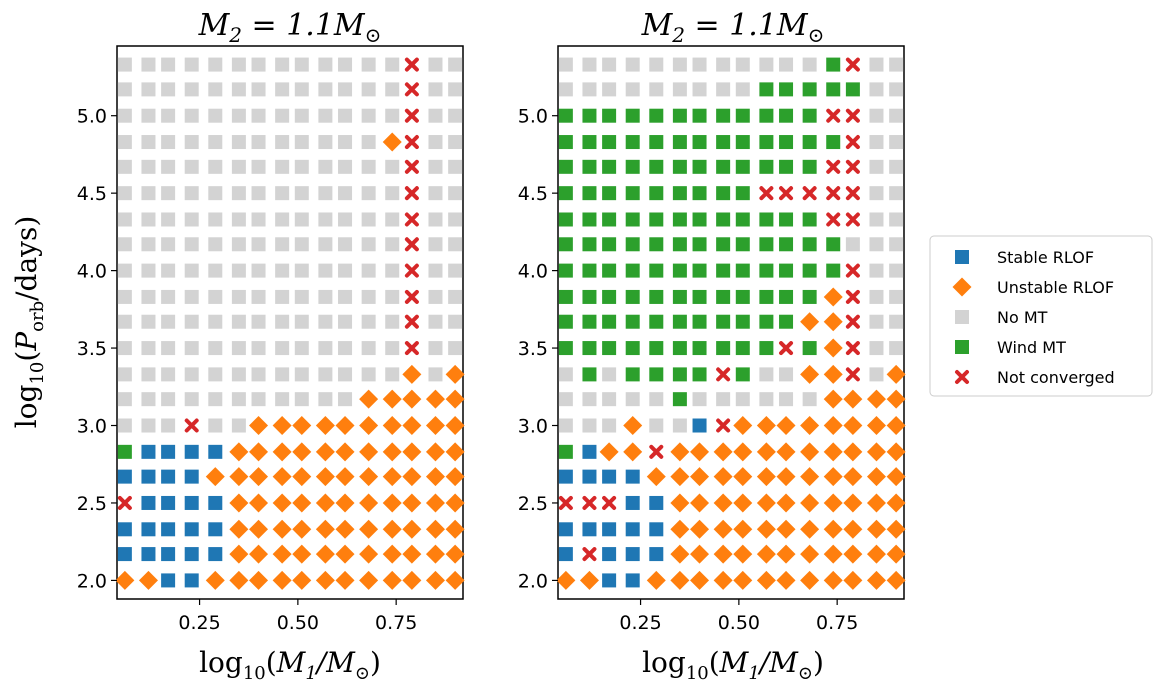 The height and width of the screenshot is (691, 1154). Describe the element at coordinates (92, 349) in the screenshot. I see `y-tick-label: 3.5` at that location.